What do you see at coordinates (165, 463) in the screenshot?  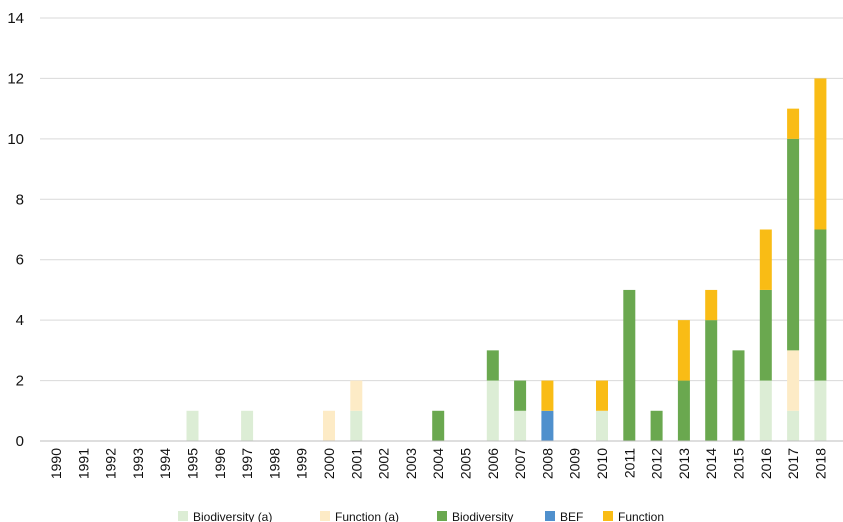 I see `x-tick-label: 1994` at bounding box center [165, 463].